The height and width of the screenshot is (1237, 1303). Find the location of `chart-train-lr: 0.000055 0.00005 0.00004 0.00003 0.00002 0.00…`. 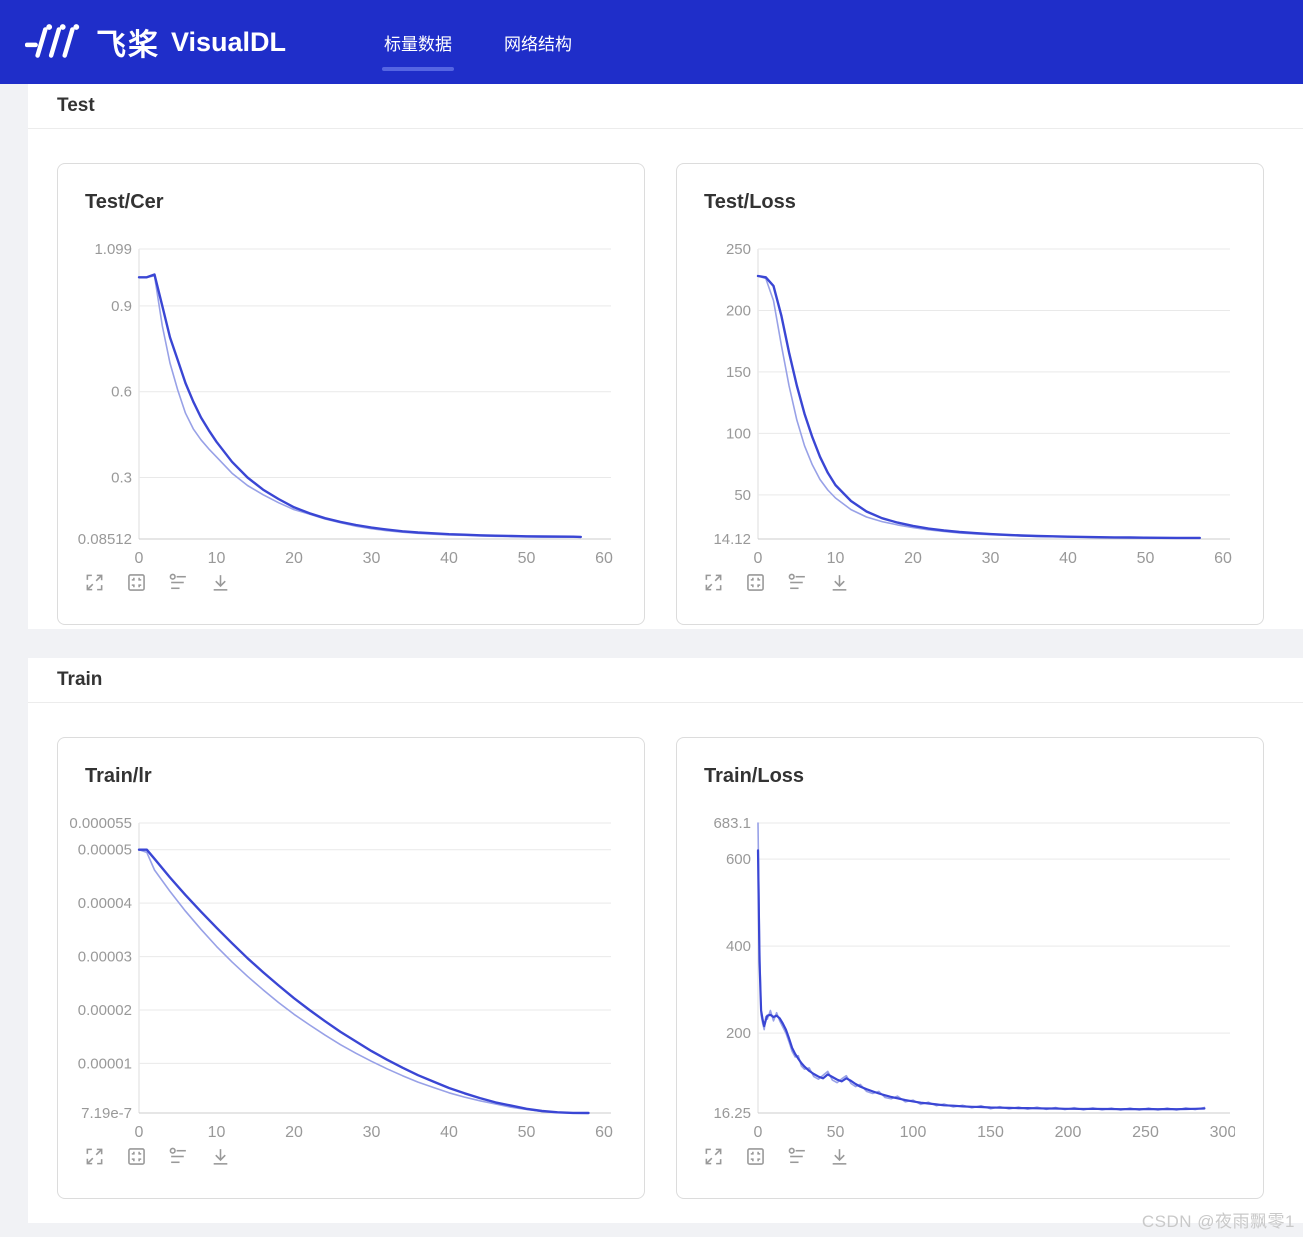

chart-train-lr: 0.000055 0.00005 0.00004 0.00003 0.00002 0.00… is located at coordinates (351, 972).